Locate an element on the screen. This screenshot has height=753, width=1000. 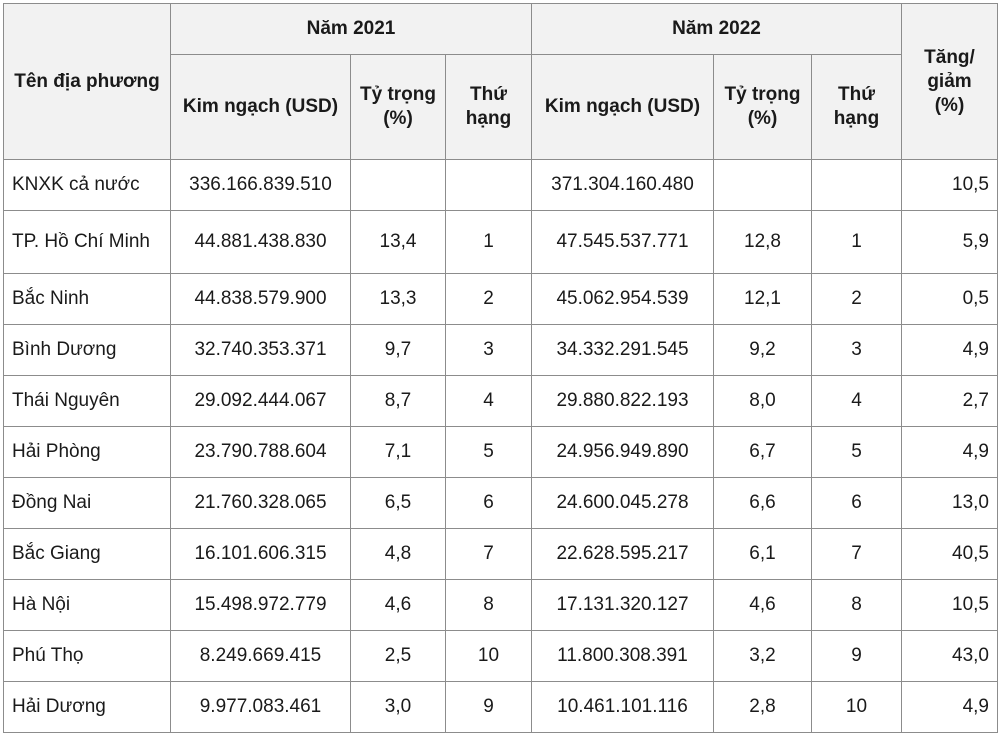
rank-2022: 2 is located at coordinates (856, 299).